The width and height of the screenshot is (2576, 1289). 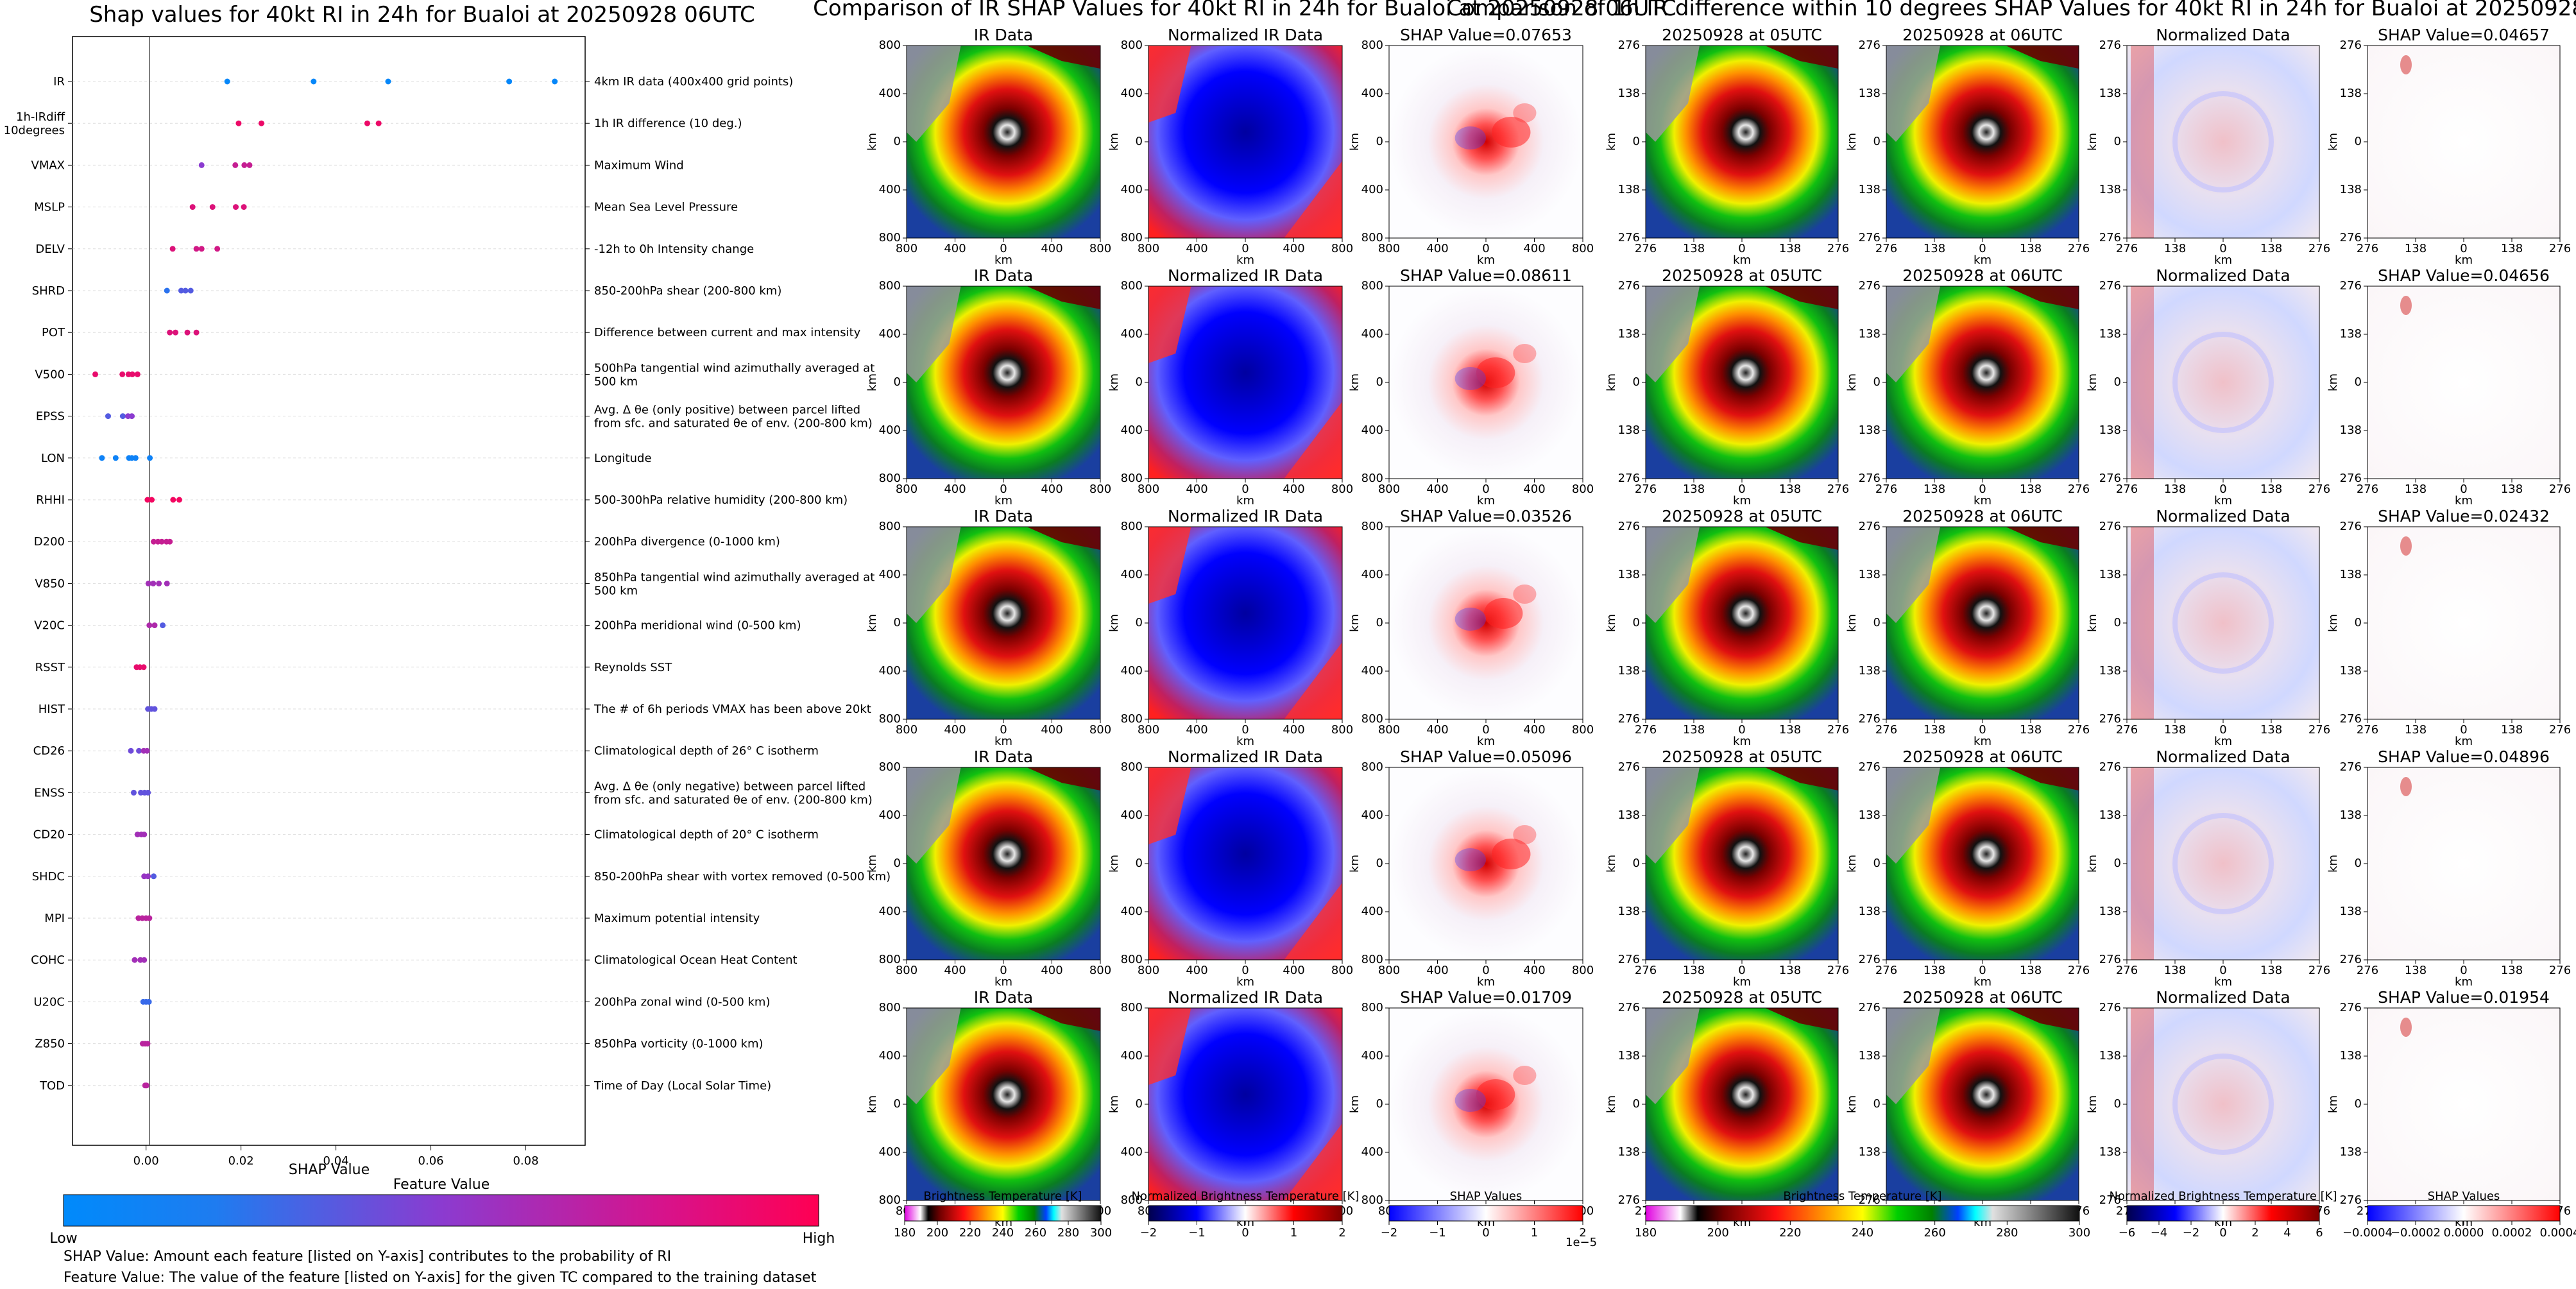 I want to click on subplot-title: 20250928 at 06UTC, so click(x=1982, y=35).